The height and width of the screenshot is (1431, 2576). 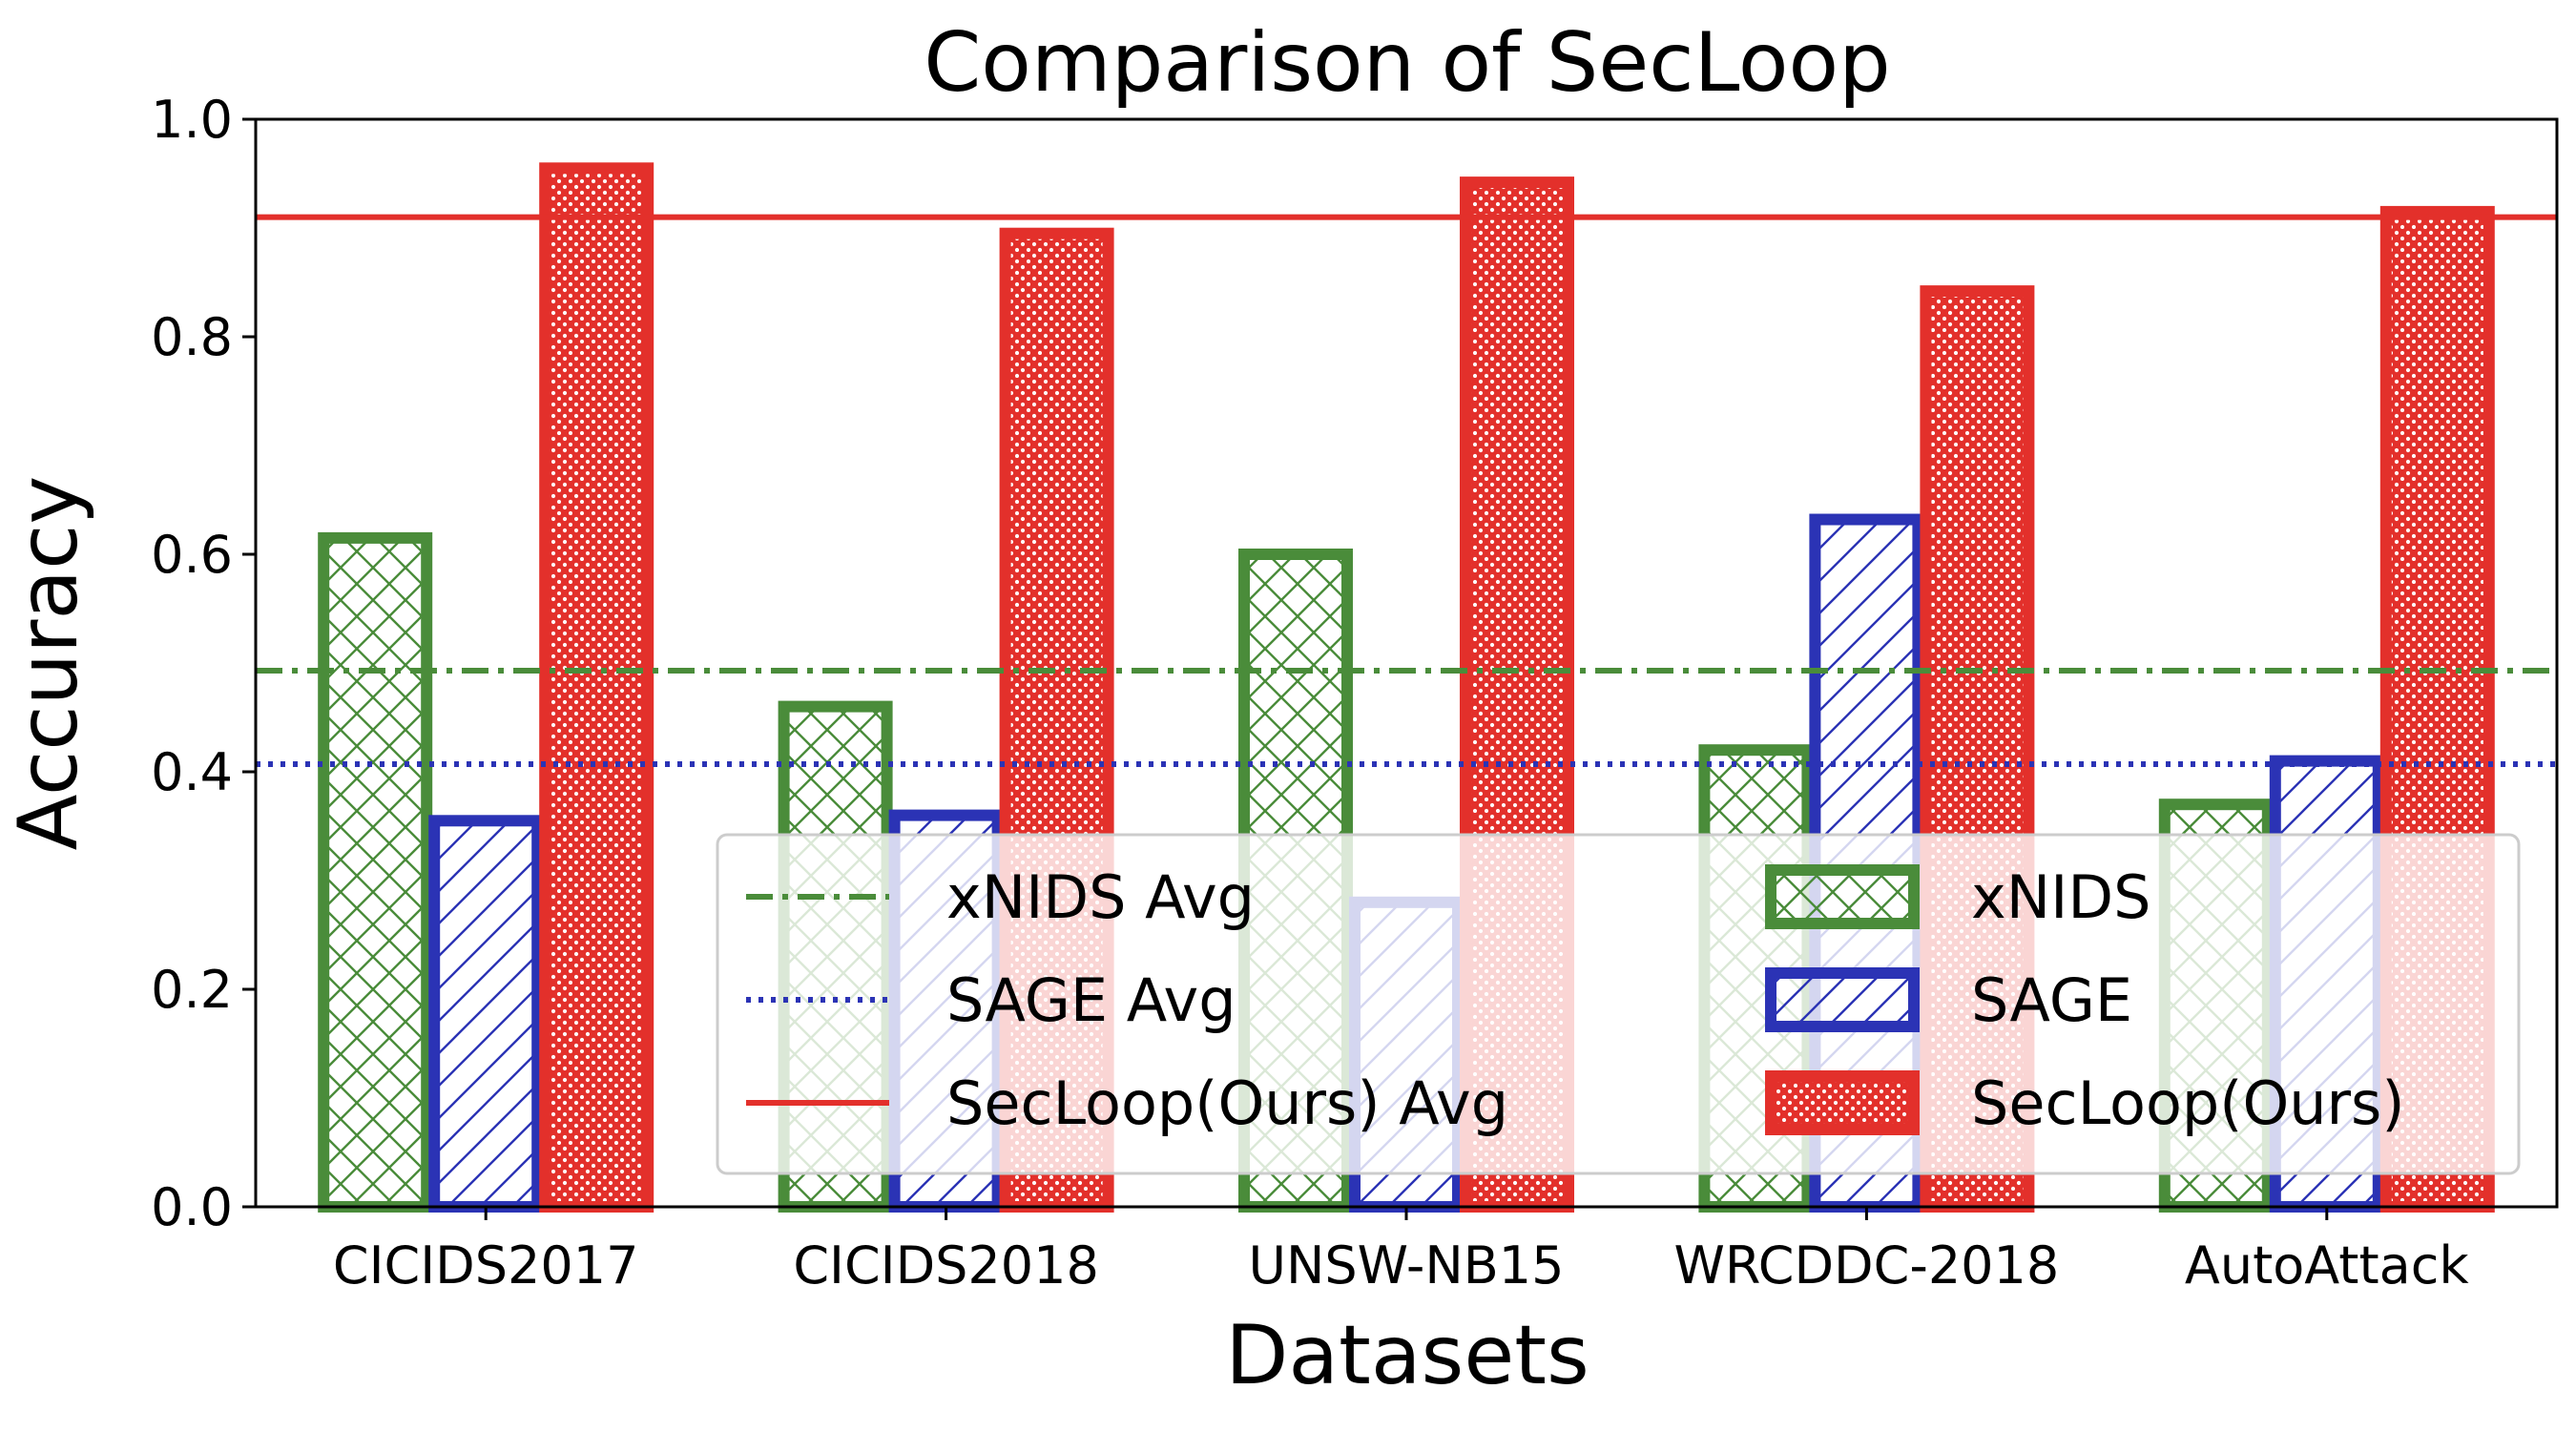 What do you see at coordinates (1842, 897) in the screenshot?
I see `legend-swatch-xnids` at bounding box center [1842, 897].